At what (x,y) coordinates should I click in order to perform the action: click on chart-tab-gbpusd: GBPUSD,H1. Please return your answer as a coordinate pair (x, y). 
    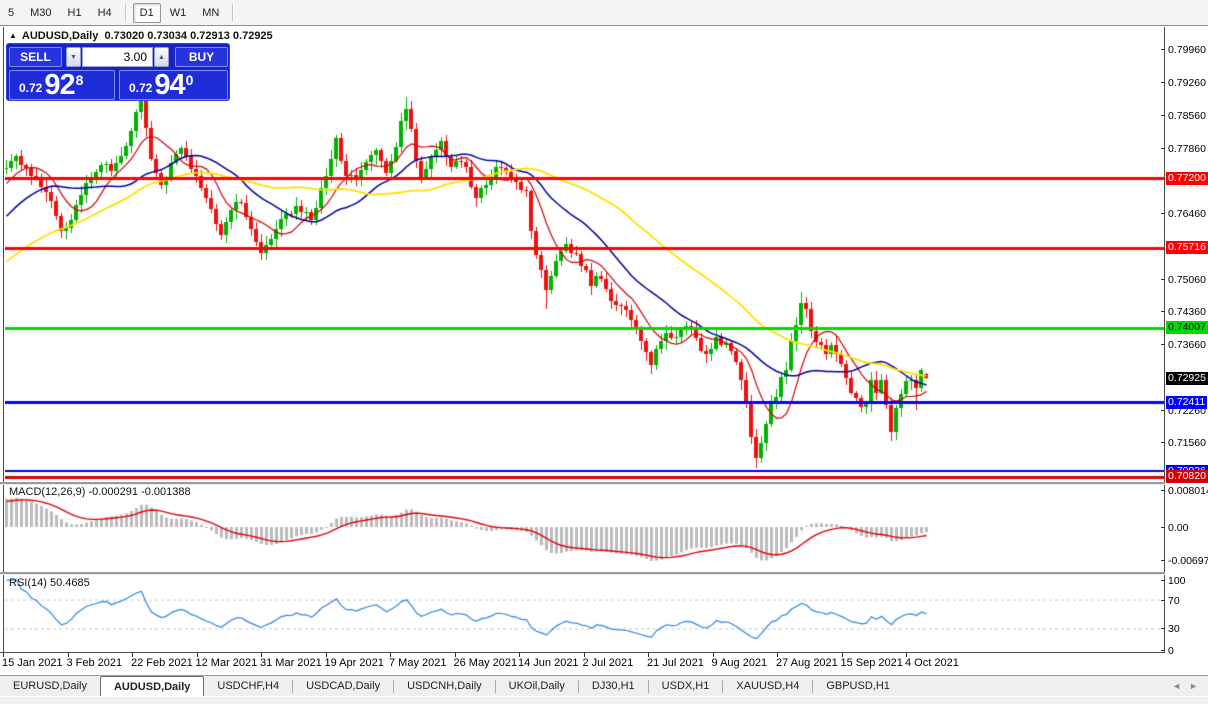
    Looking at the image, I should click on (858, 686).